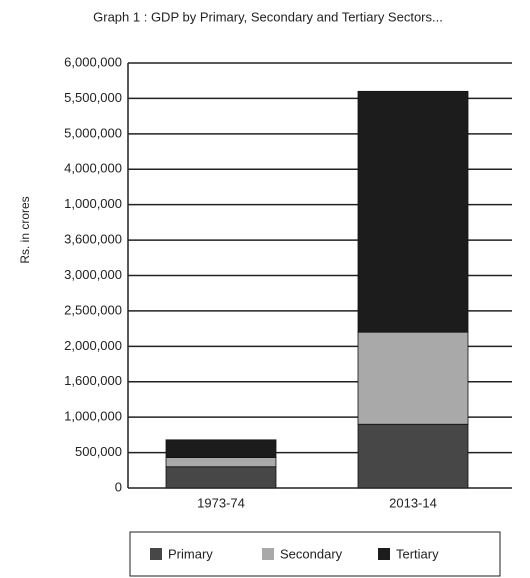 Image resolution: width=530 pixels, height=578 pixels. What do you see at coordinates (118, 486) in the screenshot?
I see `y-tick-label: 0` at bounding box center [118, 486].